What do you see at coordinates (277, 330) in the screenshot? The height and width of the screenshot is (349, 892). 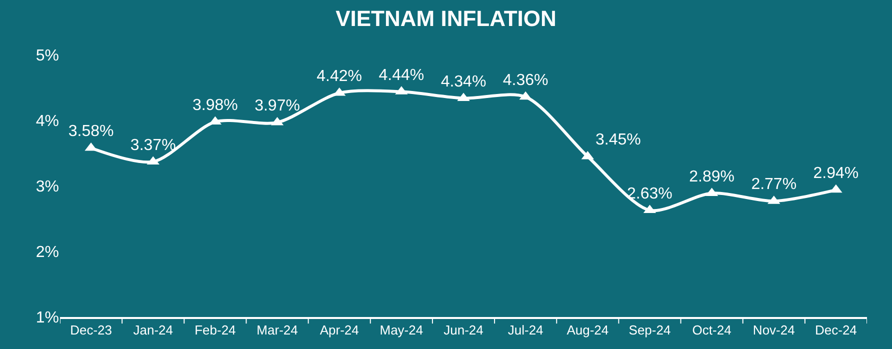 I see `x-tick-label: Mar-24` at bounding box center [277, 330].